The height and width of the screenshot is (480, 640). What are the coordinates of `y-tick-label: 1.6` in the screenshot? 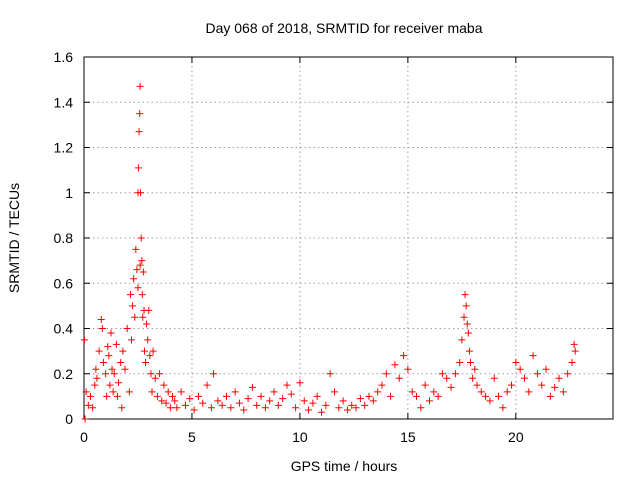 It's located at (64, 57).